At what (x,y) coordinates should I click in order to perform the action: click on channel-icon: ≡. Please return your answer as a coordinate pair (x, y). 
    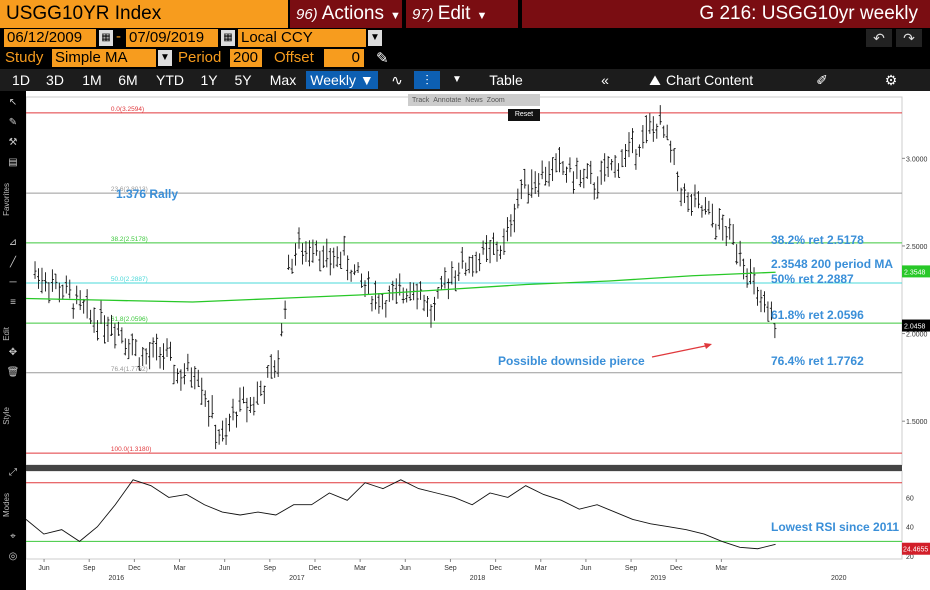
    Looking at the image, I should click on (13, 302).